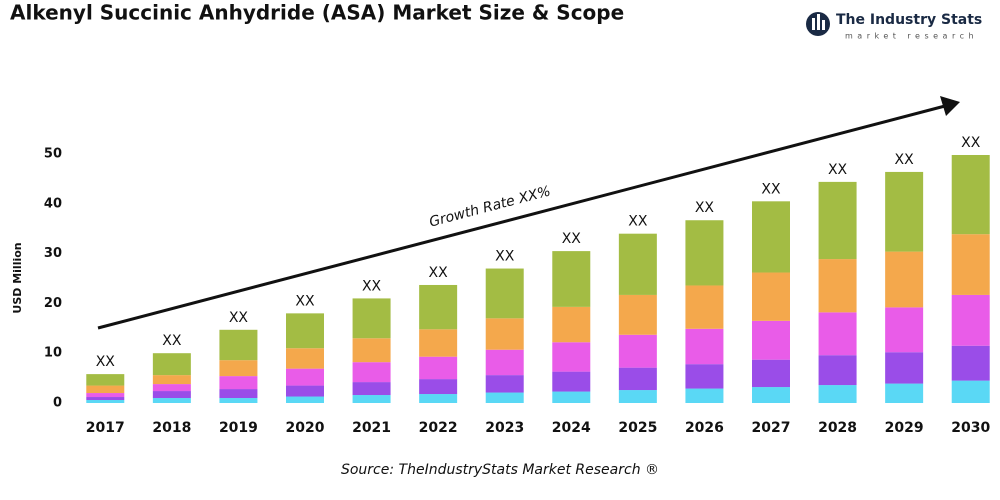 The image size is (1000, 500). Describe the element at coordinates (904, 428) in the screenshot. I see `x-tick-label: 2029` at that location.